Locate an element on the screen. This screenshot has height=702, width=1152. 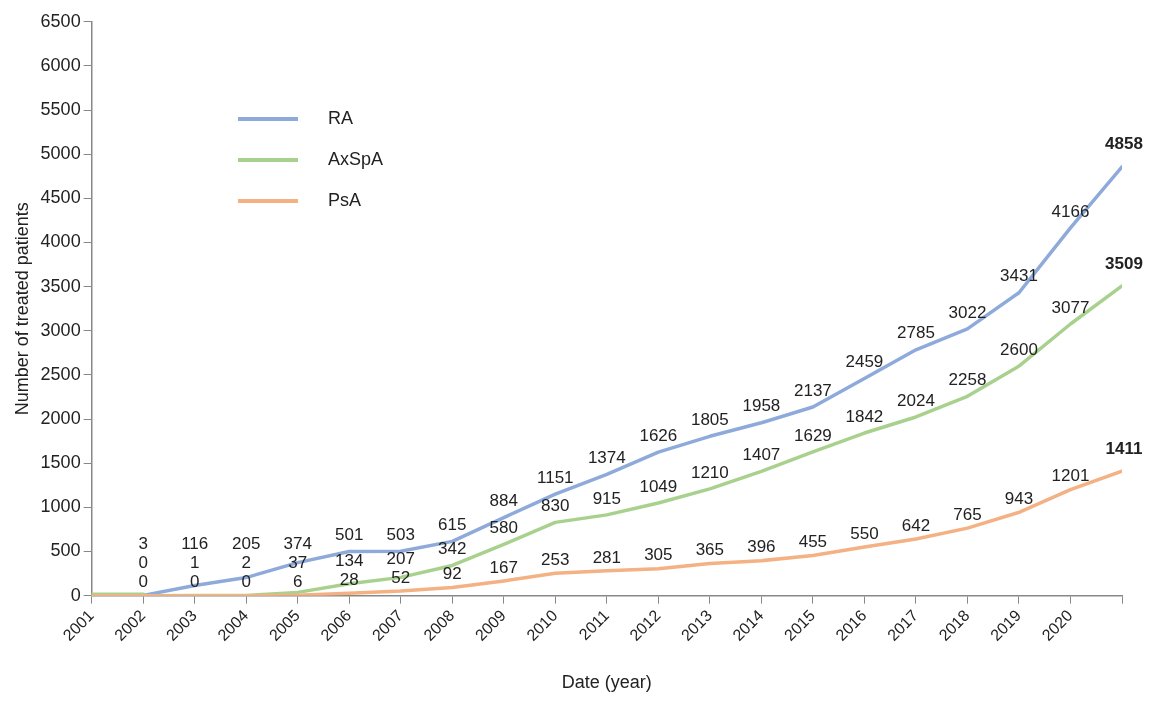
data-label: 205 is located at coordinates (246, 544).